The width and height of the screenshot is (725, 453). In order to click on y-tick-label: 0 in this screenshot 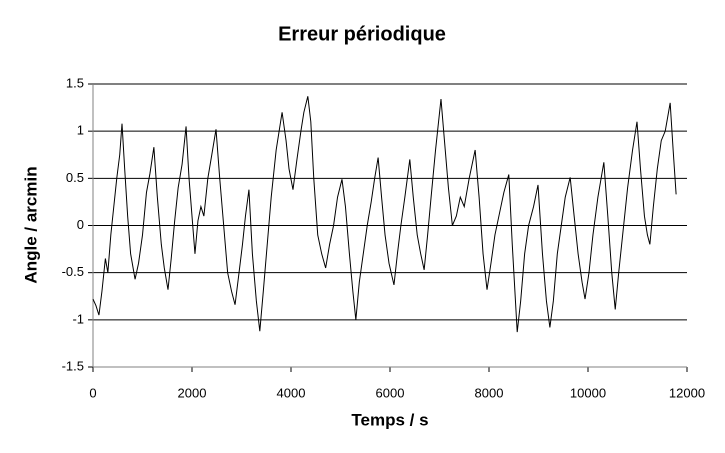, I will do `click(80, 224)`.